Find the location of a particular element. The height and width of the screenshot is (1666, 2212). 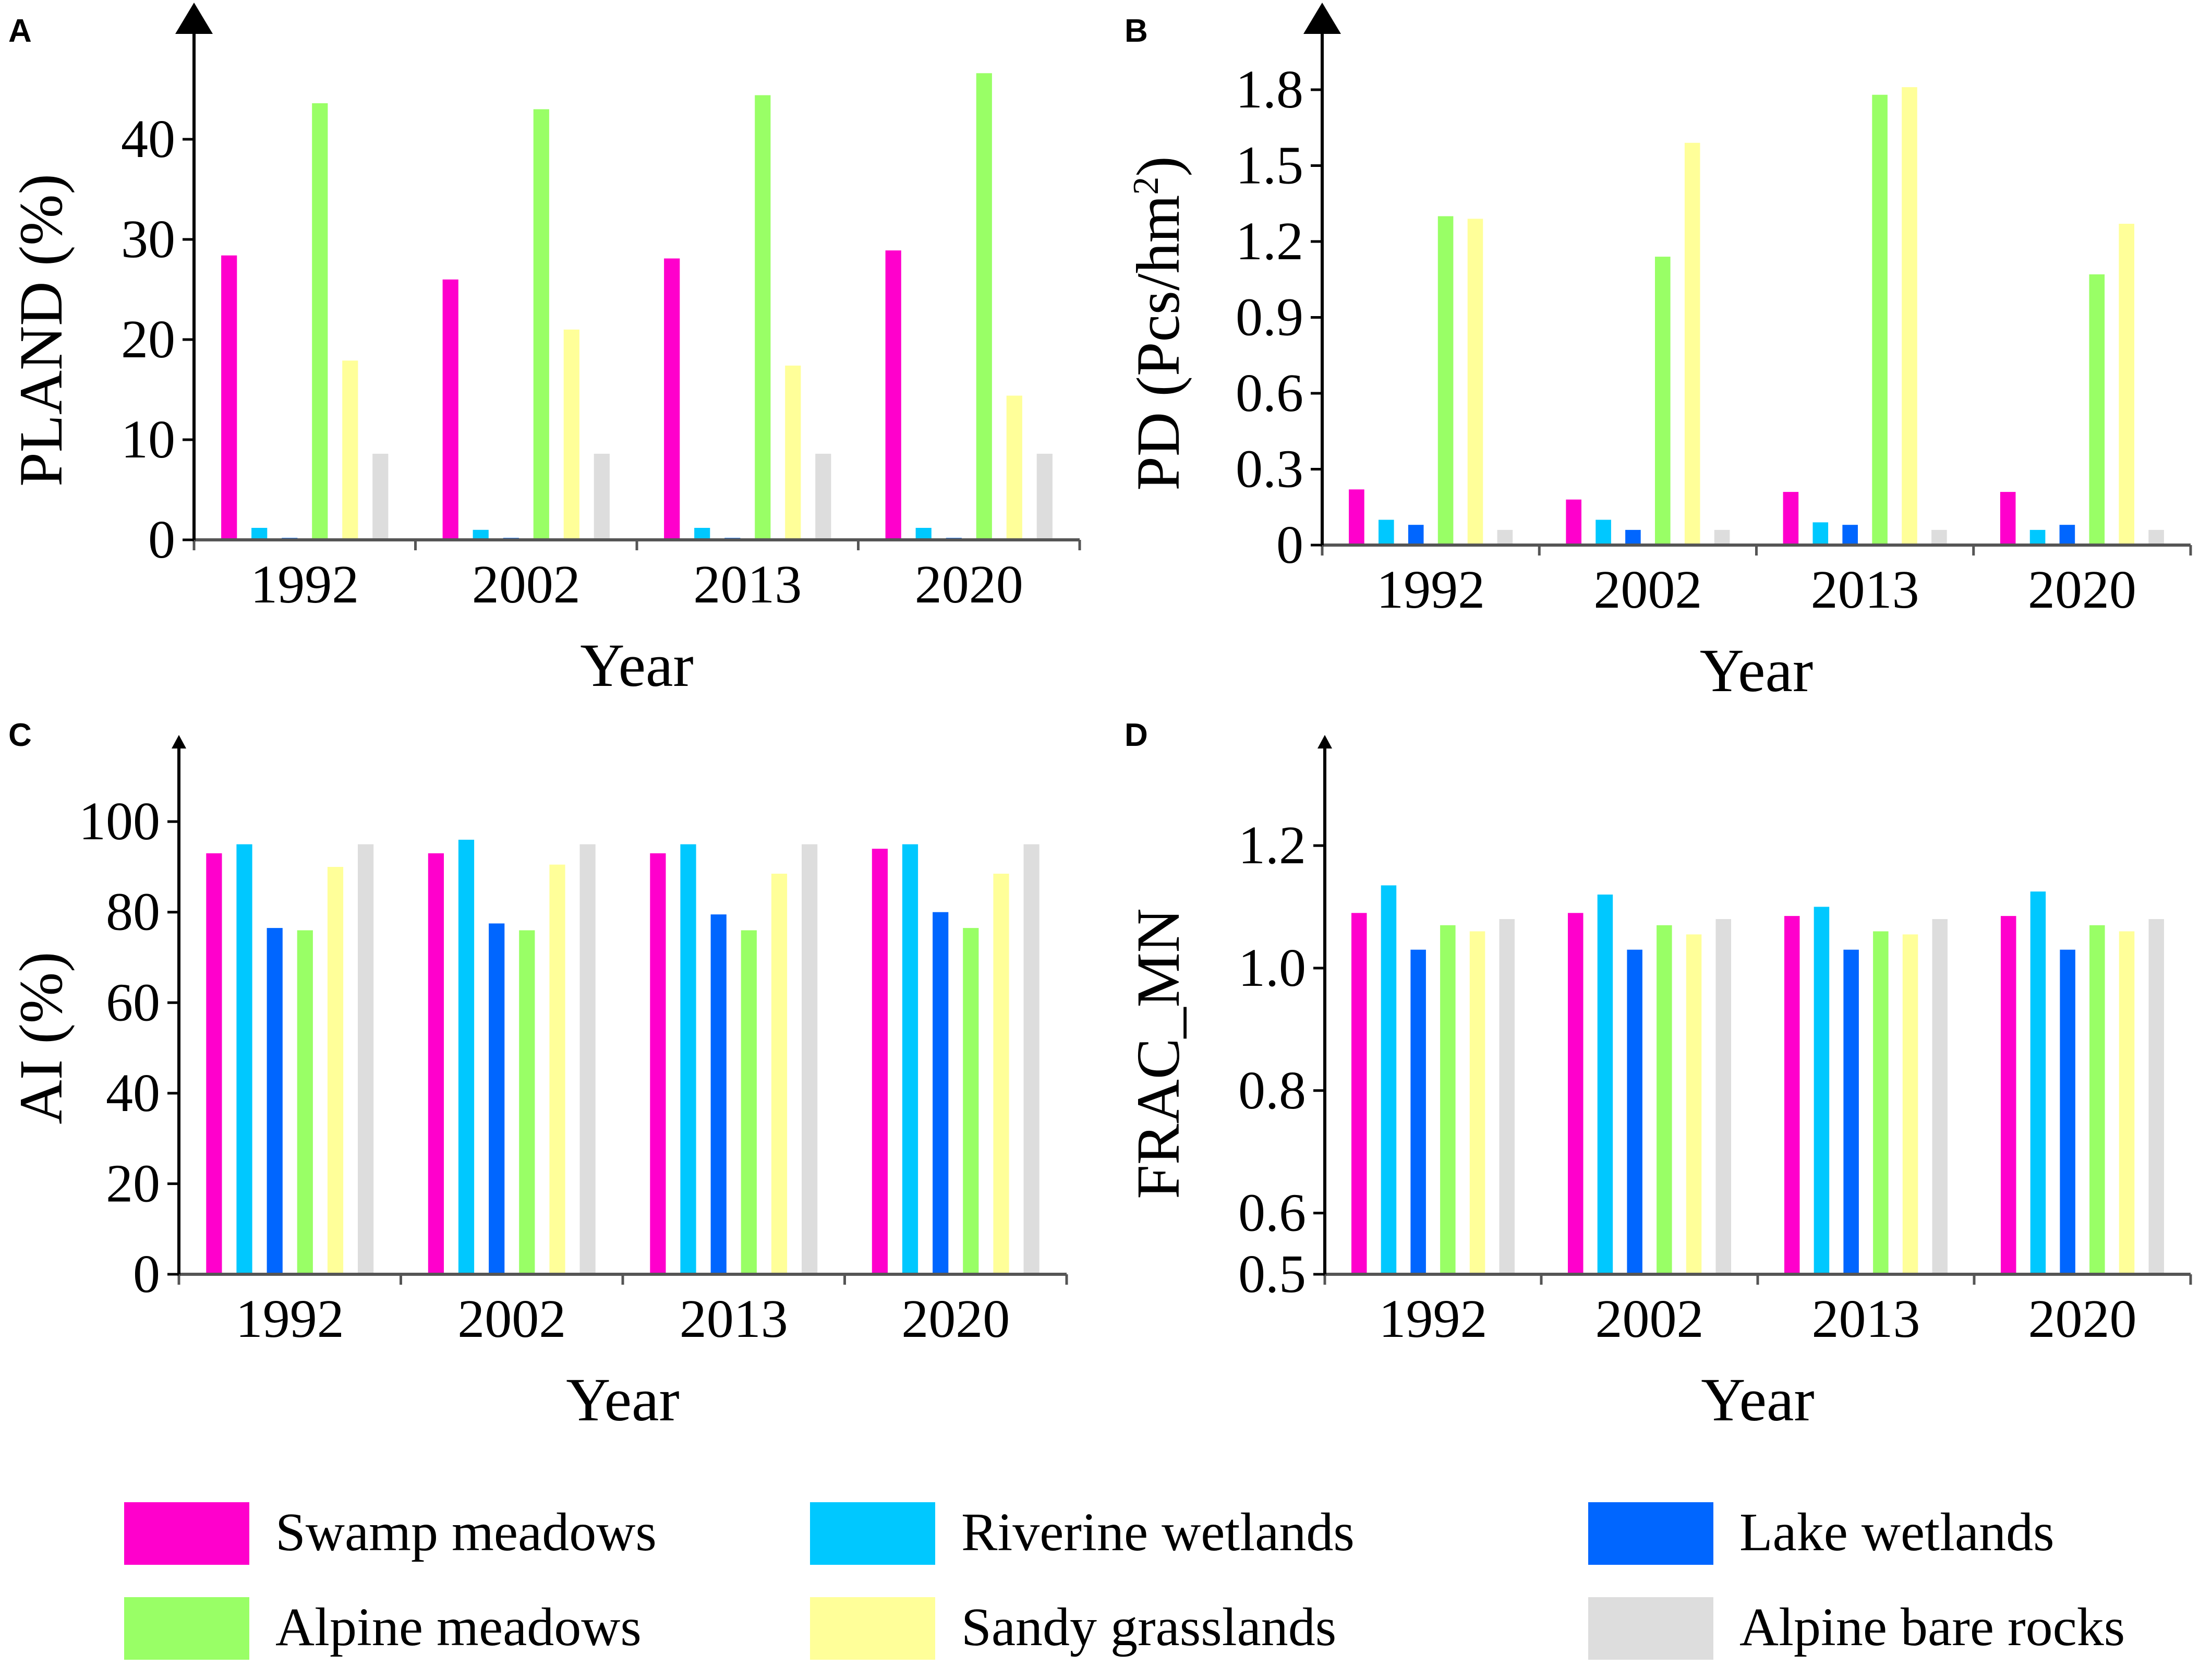

y-tick-label: 1.2 is located at coordinates (1272, 845).